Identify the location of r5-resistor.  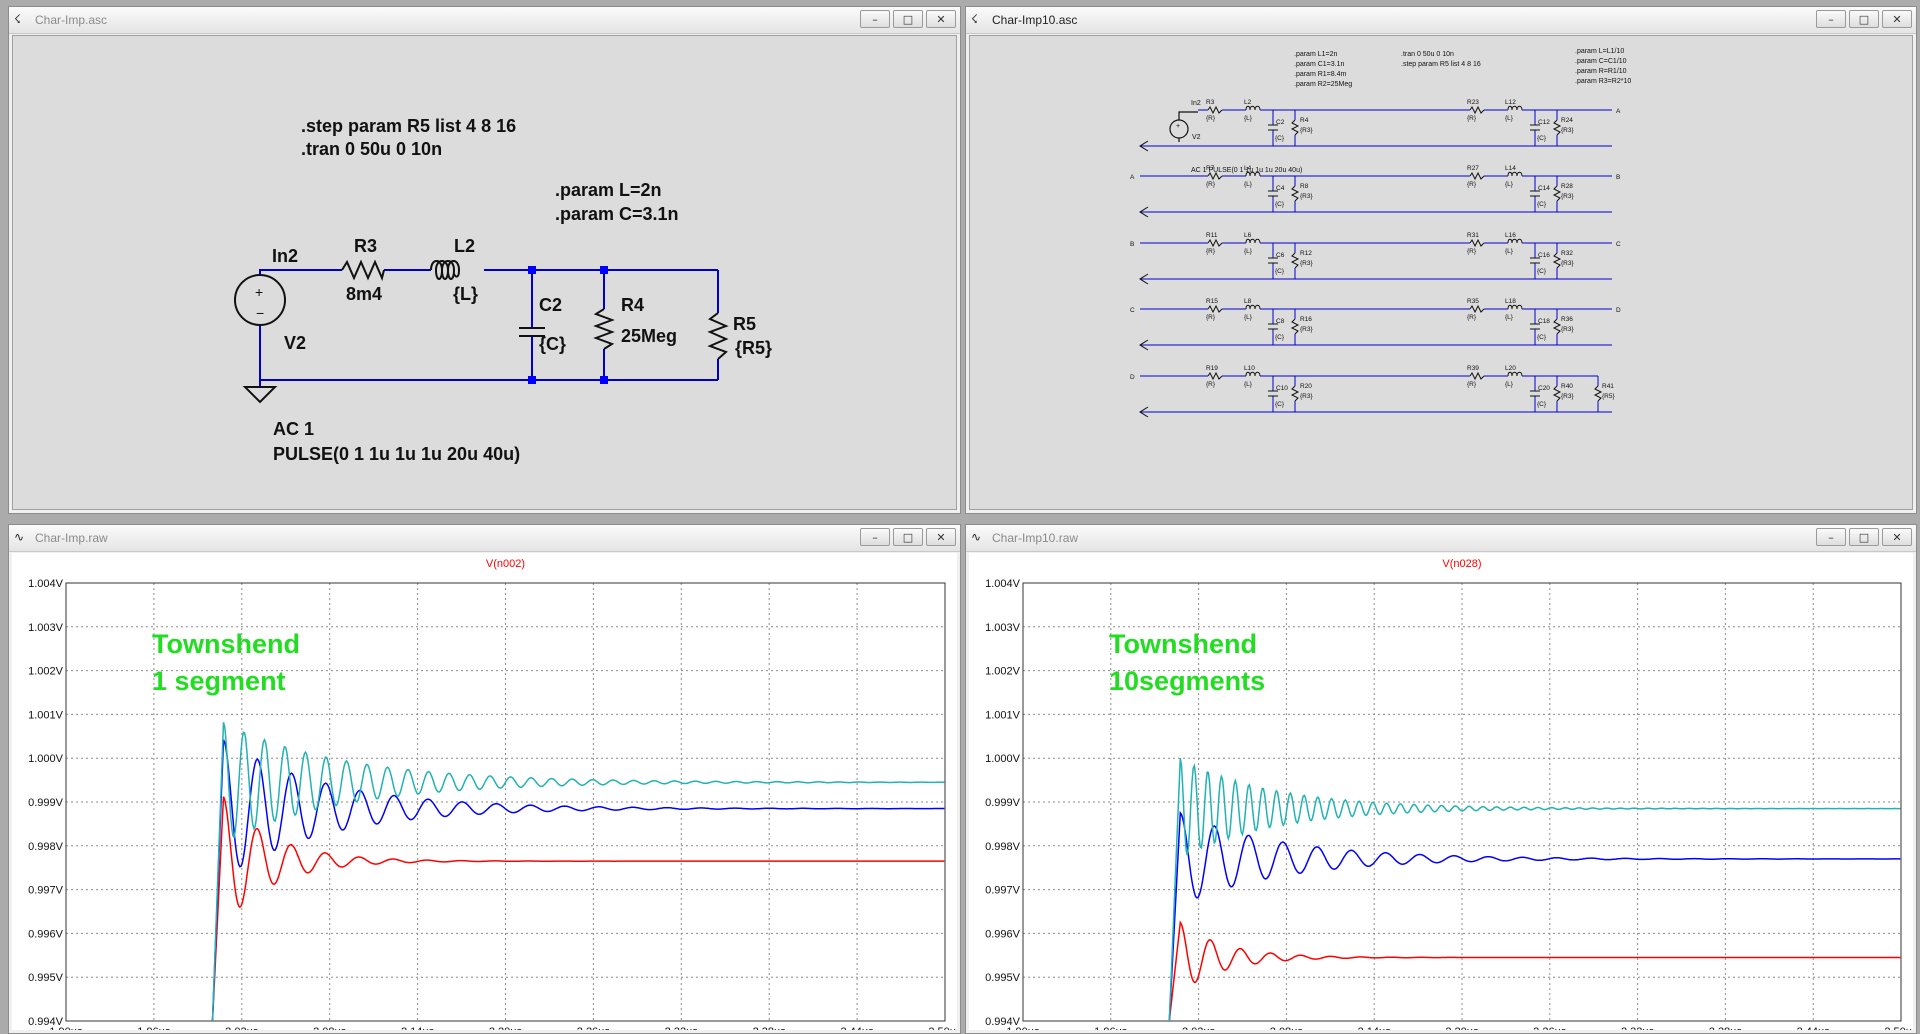
(718, 336).